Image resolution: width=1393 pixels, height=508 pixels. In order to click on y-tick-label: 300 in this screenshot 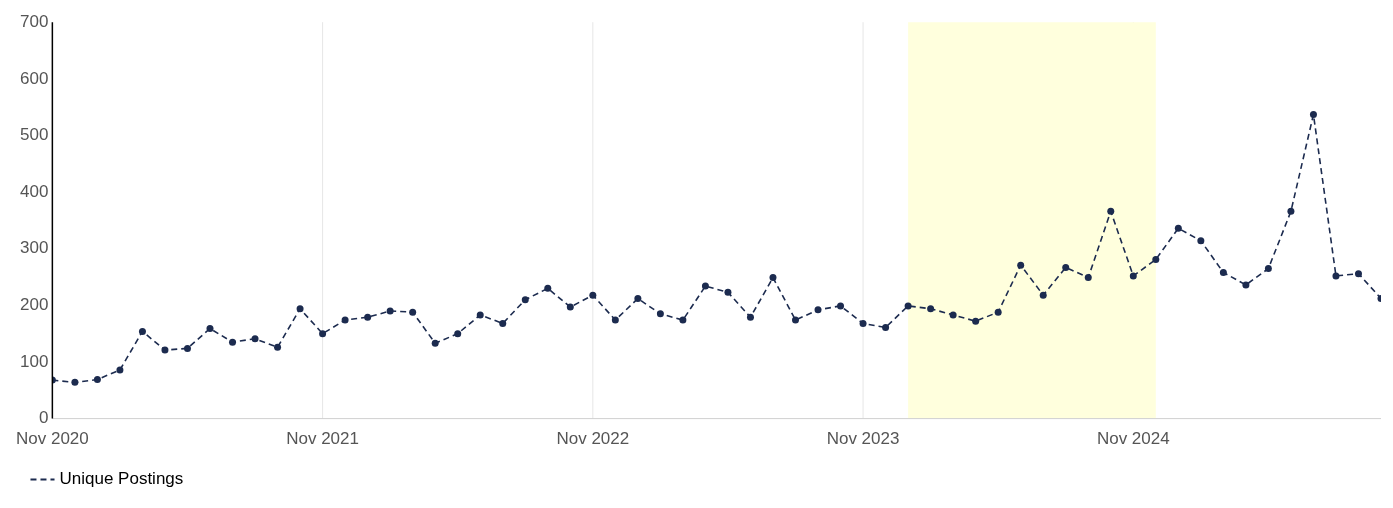, I will do `click(34, 248)`.